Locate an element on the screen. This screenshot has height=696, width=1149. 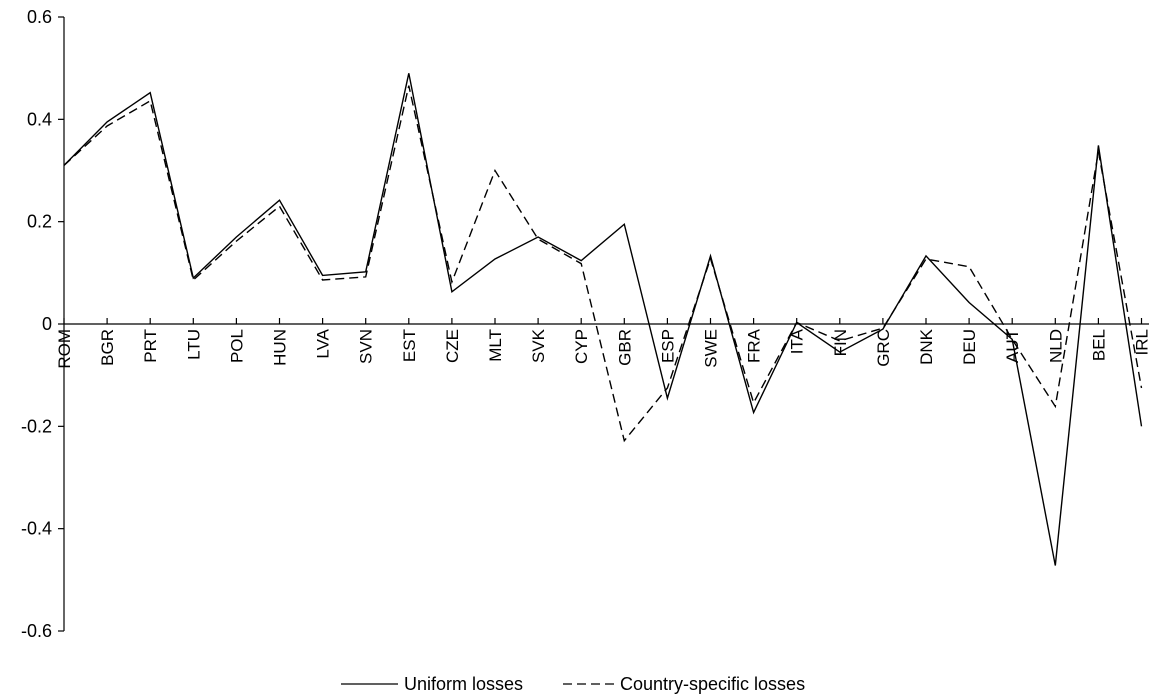
x-tick-label: GBR is located at coordinates (624, 347).